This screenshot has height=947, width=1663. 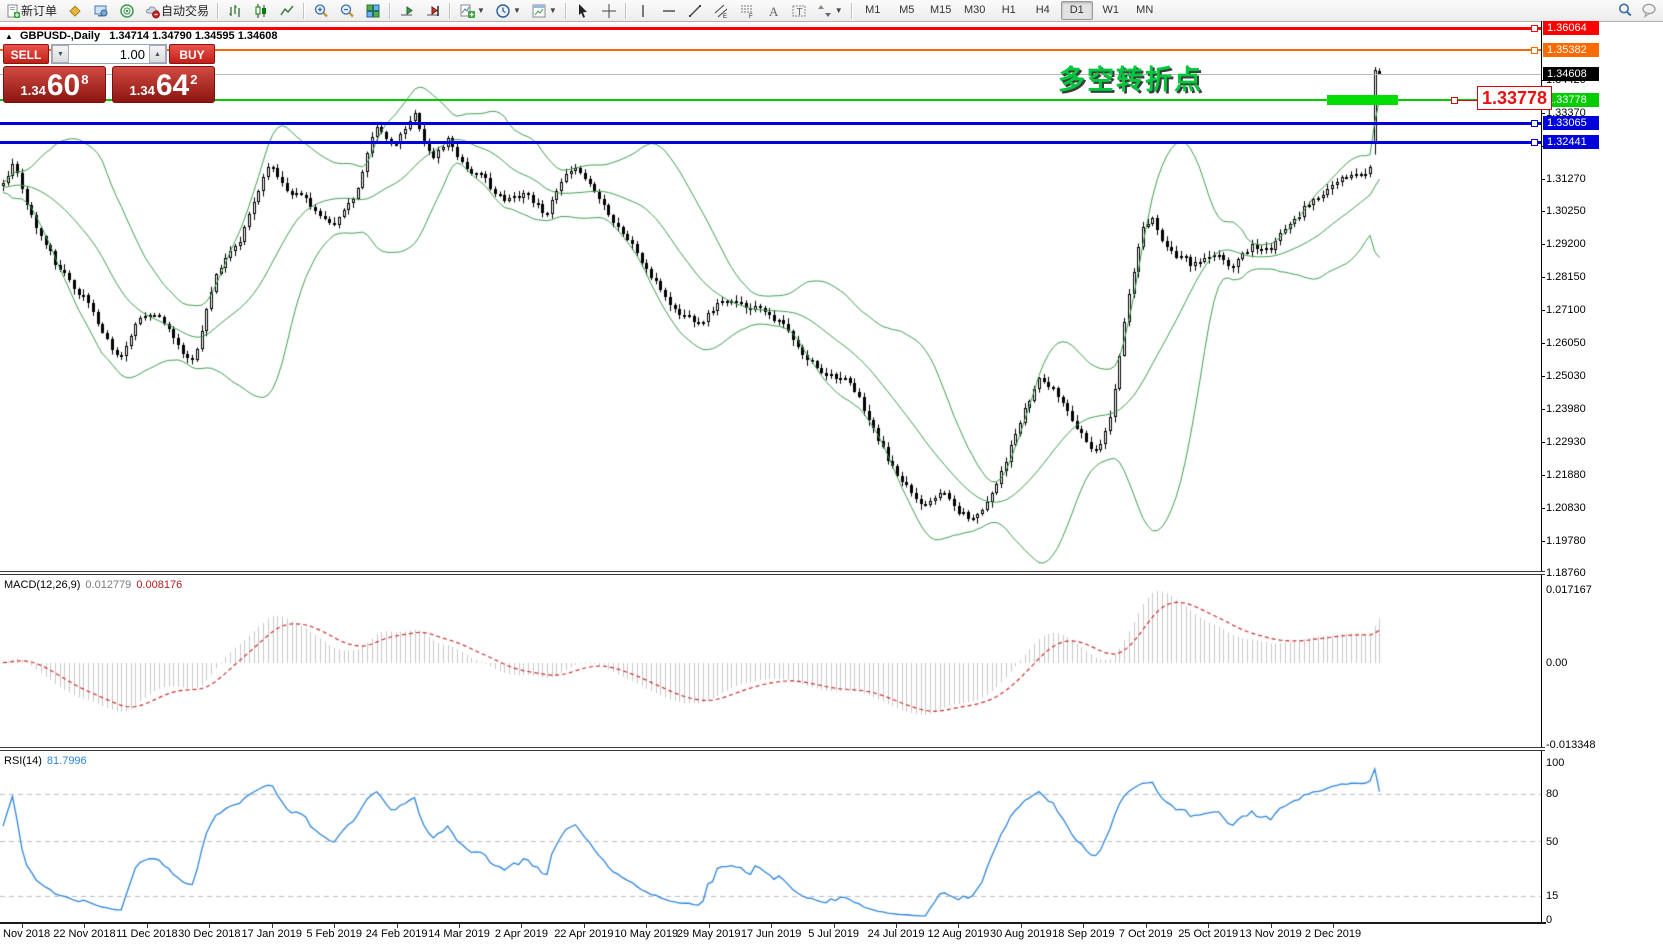 I want to click on auto-scroll-button, so click(x=407, y=10).